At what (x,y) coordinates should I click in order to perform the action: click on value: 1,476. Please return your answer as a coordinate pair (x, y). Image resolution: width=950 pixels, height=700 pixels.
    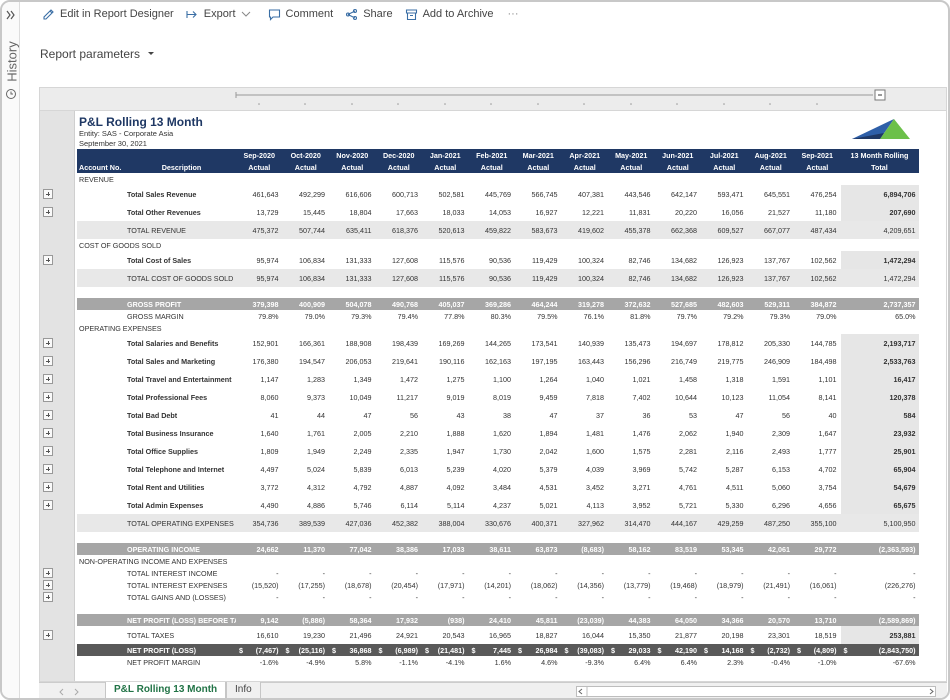
    Looking at the image, I should click on (641, 433).